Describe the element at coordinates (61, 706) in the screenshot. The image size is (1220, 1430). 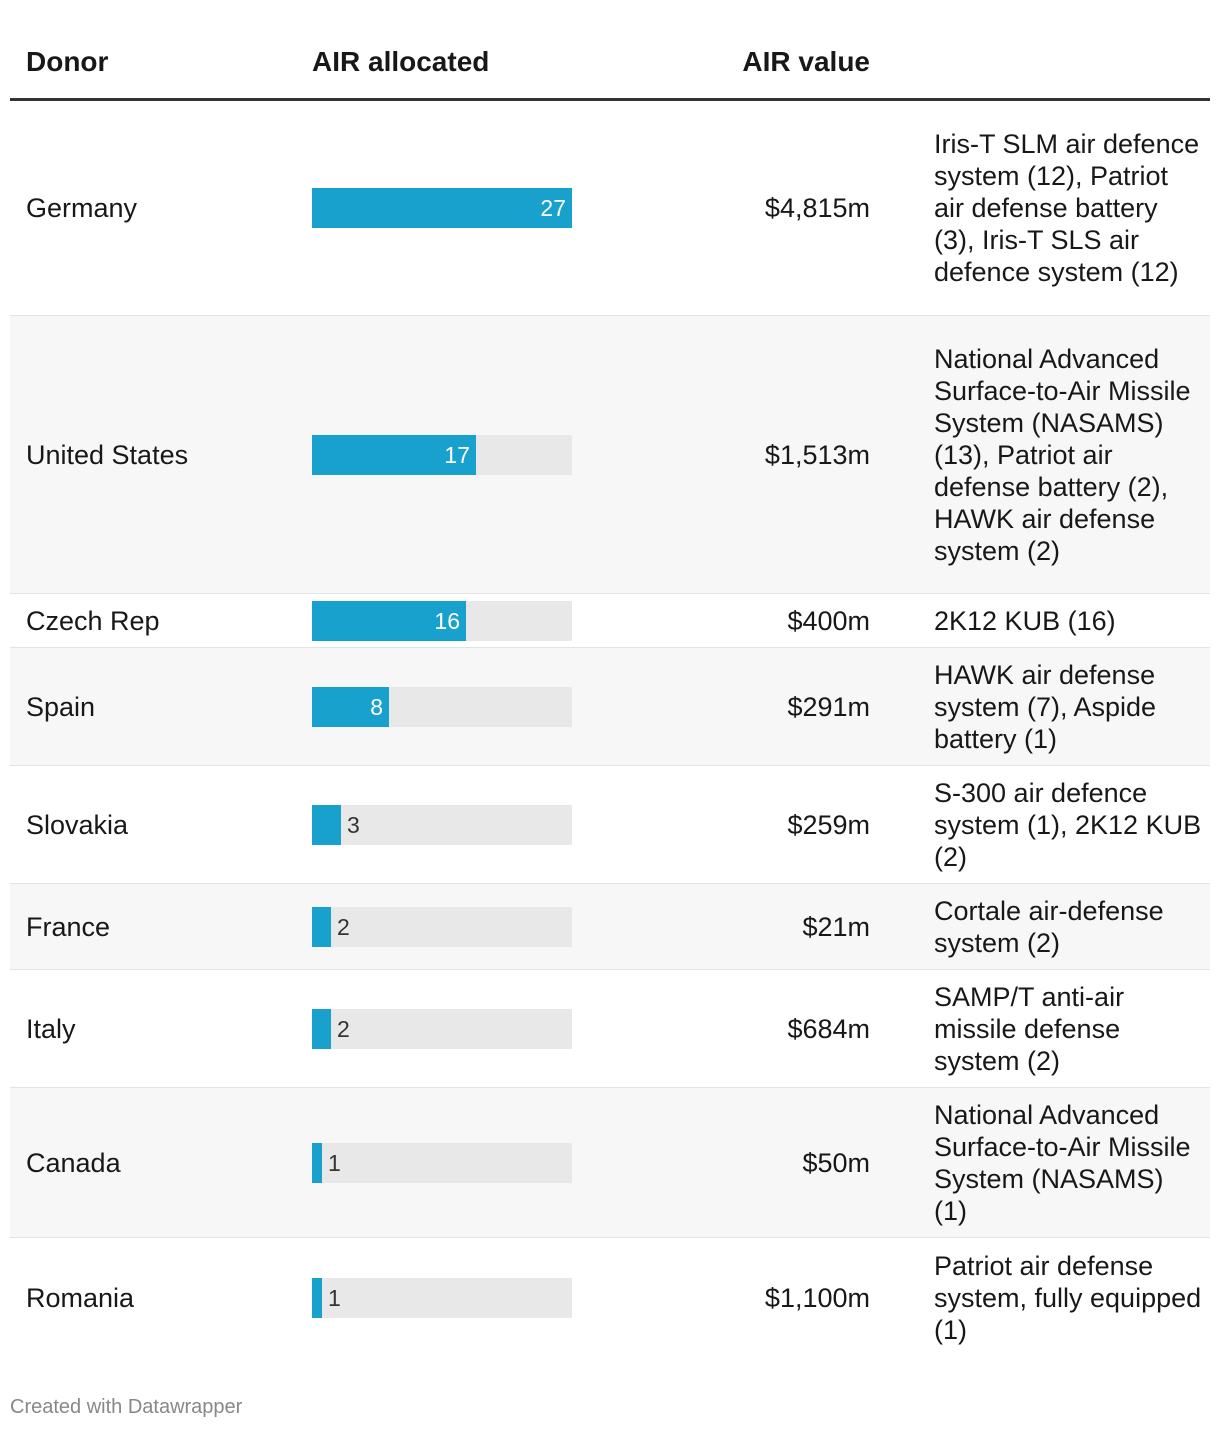
I see `donor-cell: Spain` at that location.